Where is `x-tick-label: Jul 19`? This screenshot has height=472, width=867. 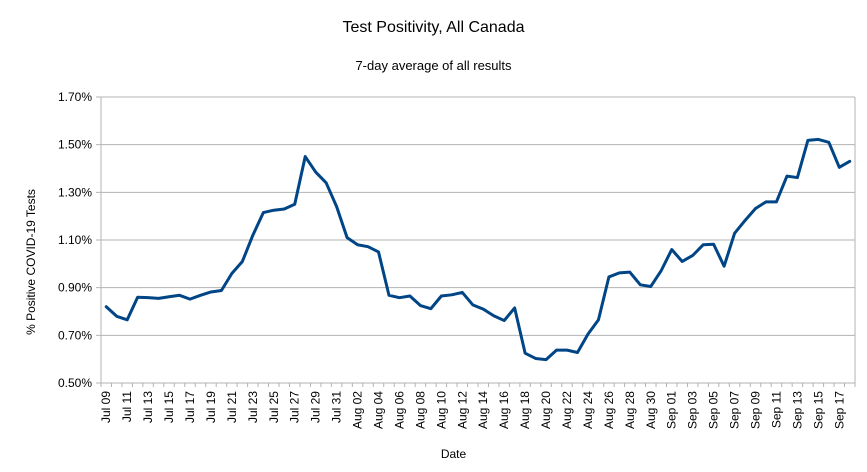
x-tick-label: Jul 19 is located at coordinates (211, 407).